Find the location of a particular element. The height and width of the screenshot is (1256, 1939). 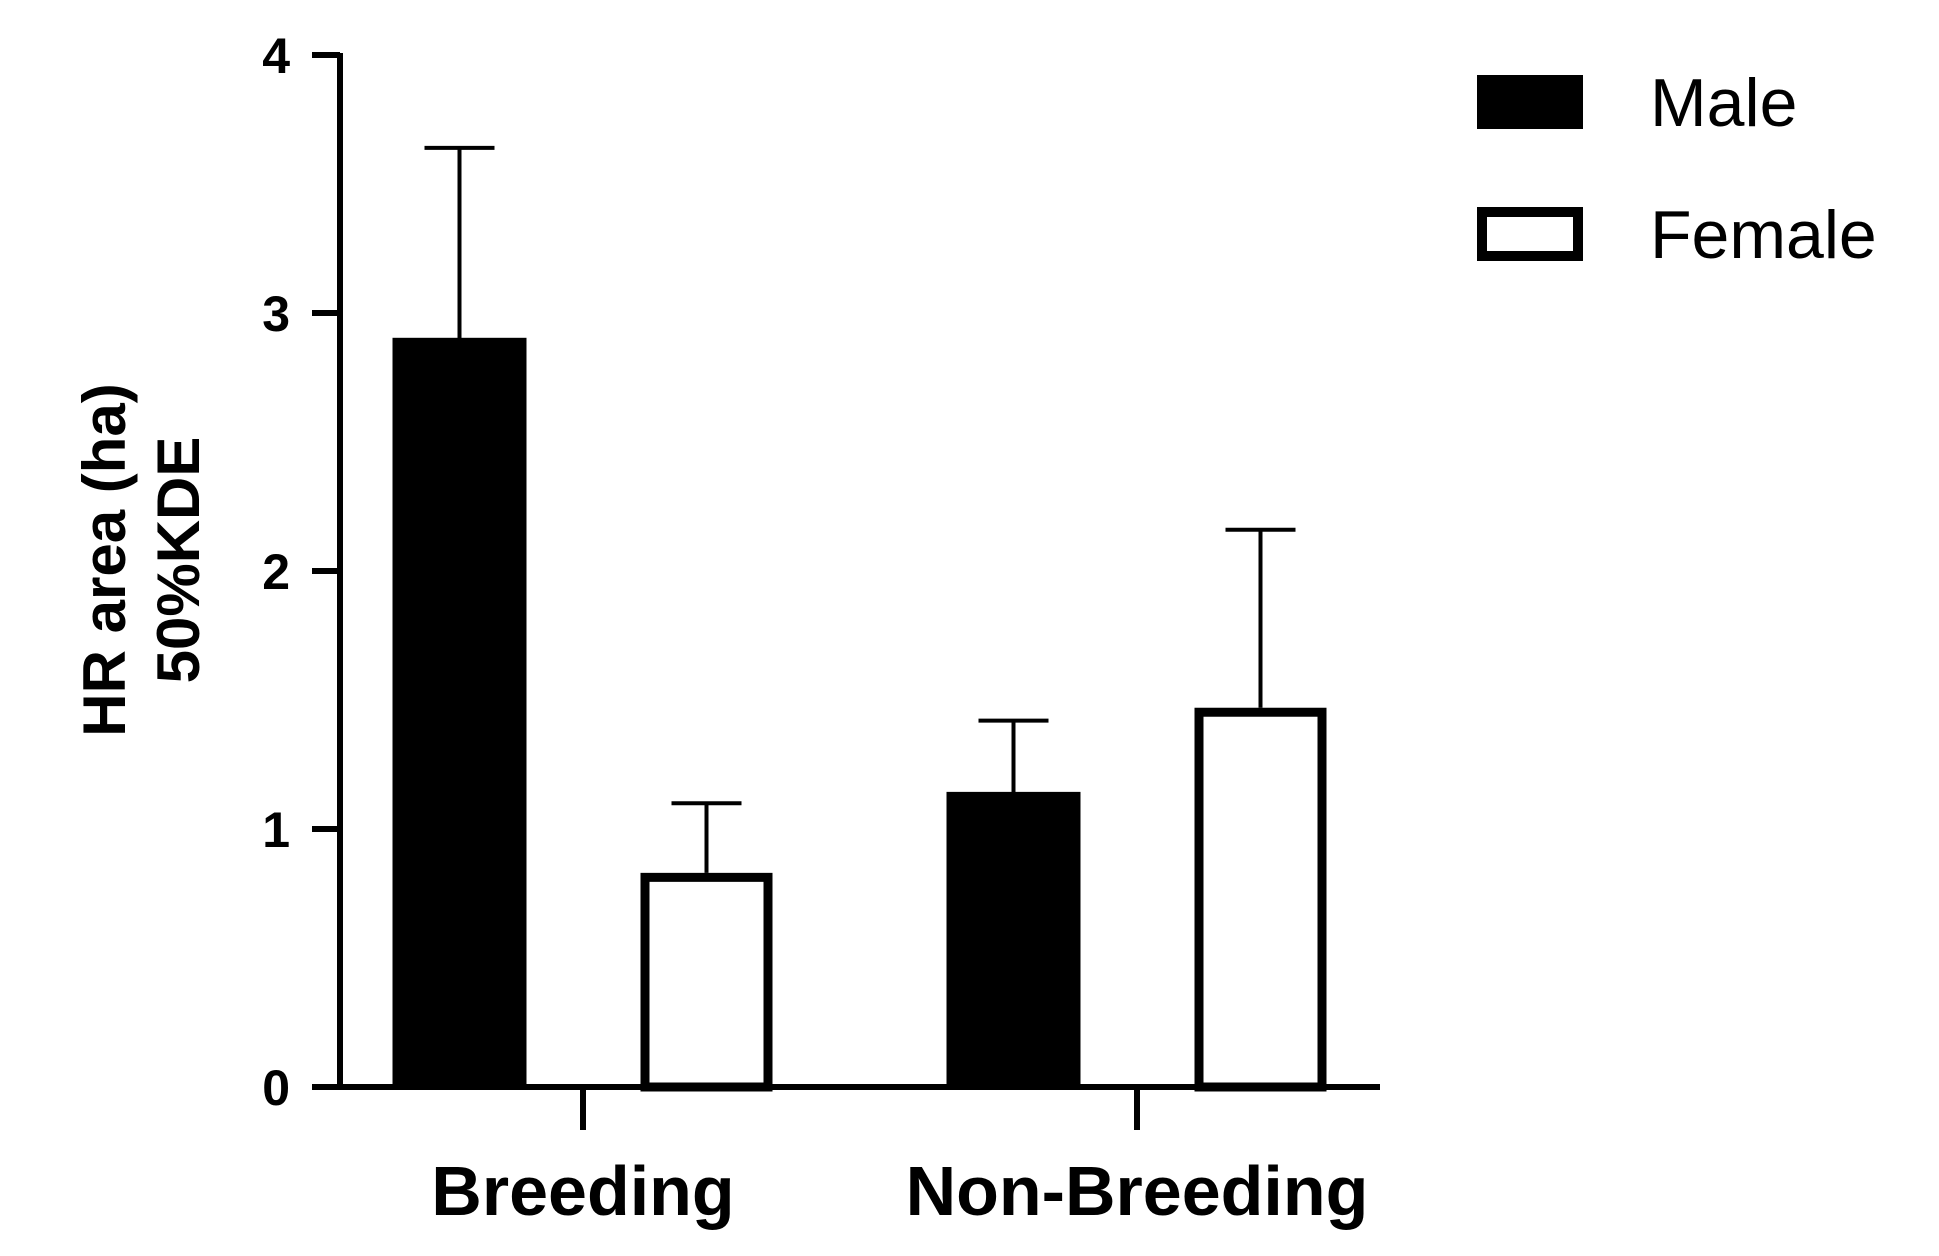

bar-male-breeding is located at coordinates (459, 712).